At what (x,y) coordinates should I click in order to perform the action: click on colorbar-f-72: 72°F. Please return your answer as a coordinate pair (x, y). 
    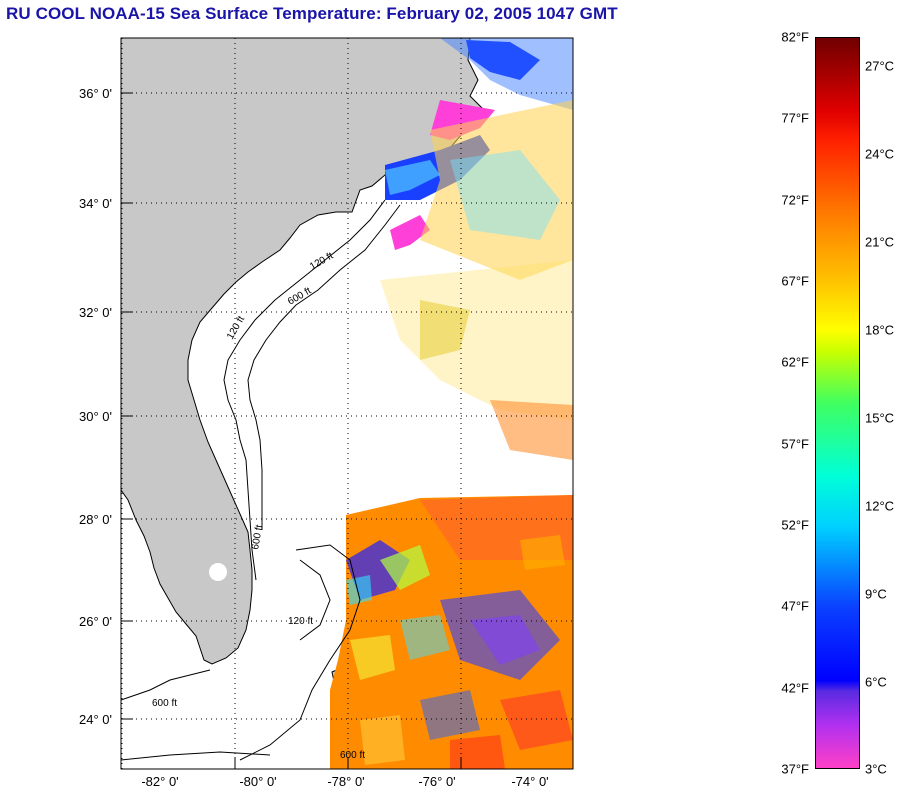
    Looking at the image, I should click on (795, 200).